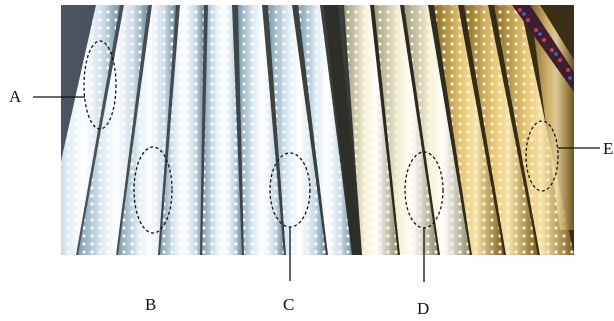  What do you see at coordinates (608, 148) in the screenshot?
I see `label-e: E` at bounding box center [608, 148].